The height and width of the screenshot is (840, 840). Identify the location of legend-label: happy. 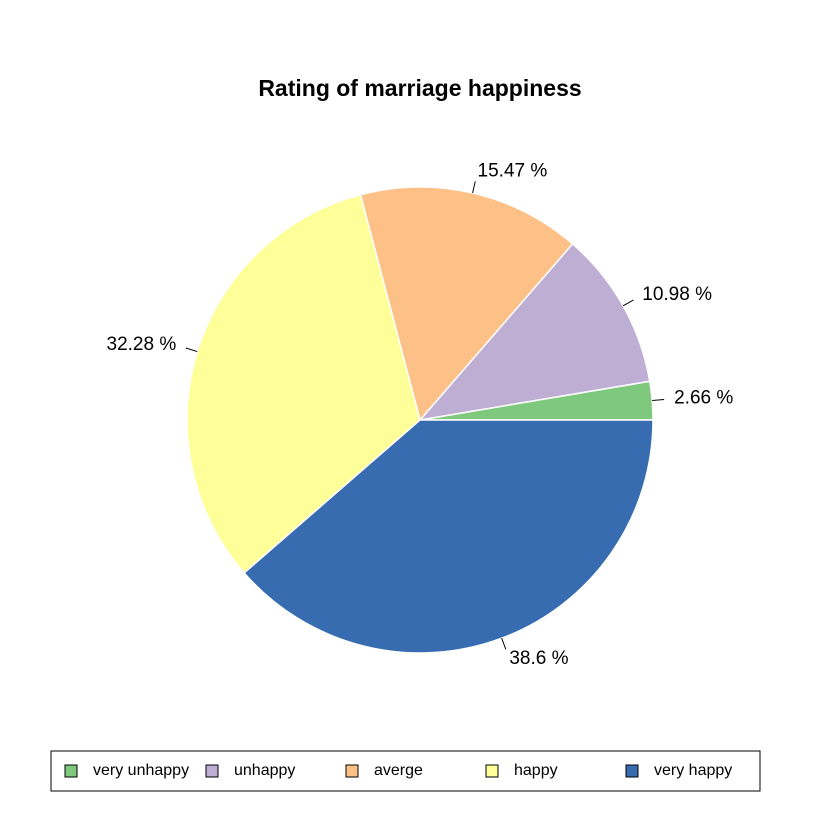
(536, 770).